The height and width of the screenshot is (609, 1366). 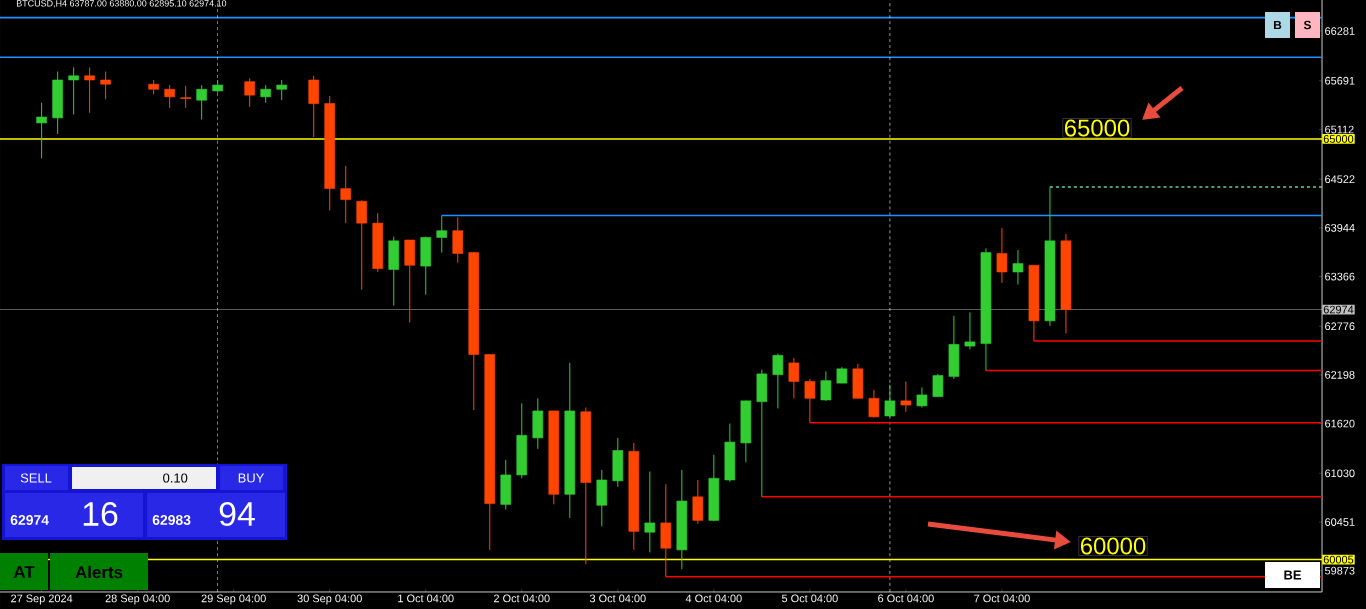 What do you see at coordinates (906, 598) in the screenshot?
I see `x-tick-label: 6 Oct 04:00` at bounding box center [906, 598].